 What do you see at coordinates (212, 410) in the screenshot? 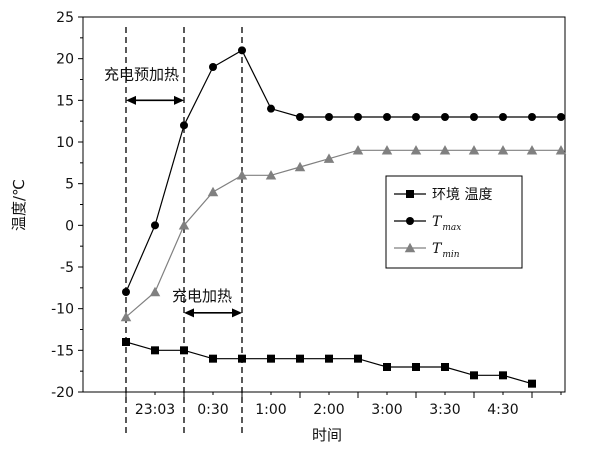
I see `x-tick-label: 0:30` at bounding box center [212, 410].